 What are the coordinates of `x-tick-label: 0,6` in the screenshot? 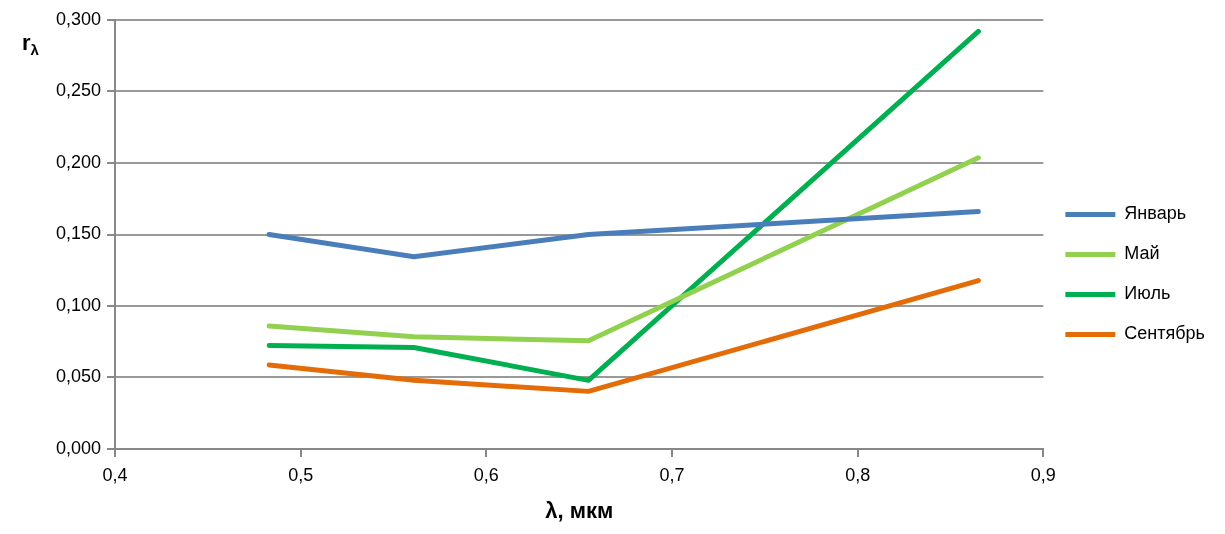 It's located at (486, 474).